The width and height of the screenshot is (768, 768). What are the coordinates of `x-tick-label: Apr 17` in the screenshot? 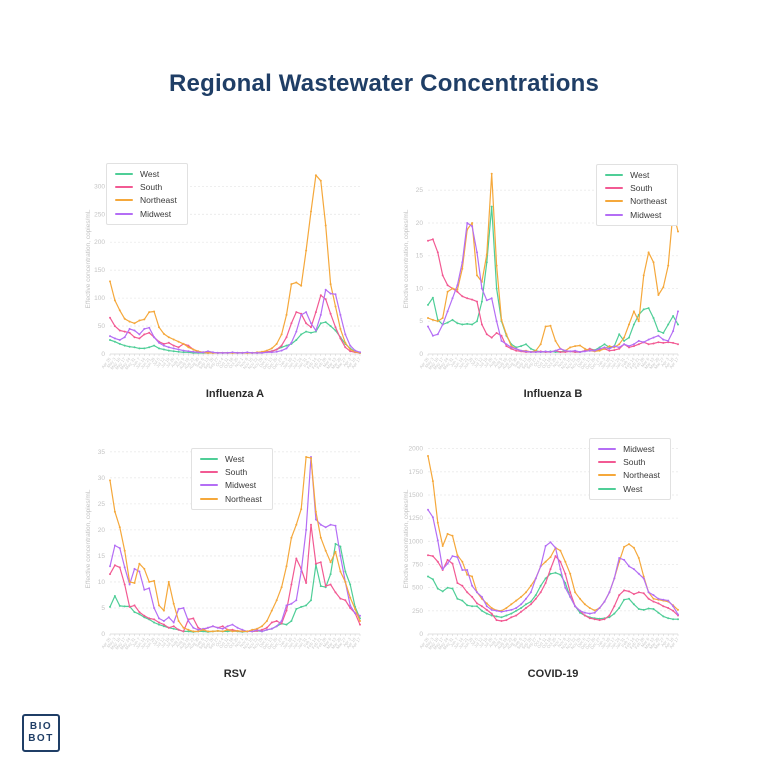 It's located at (356, 362).